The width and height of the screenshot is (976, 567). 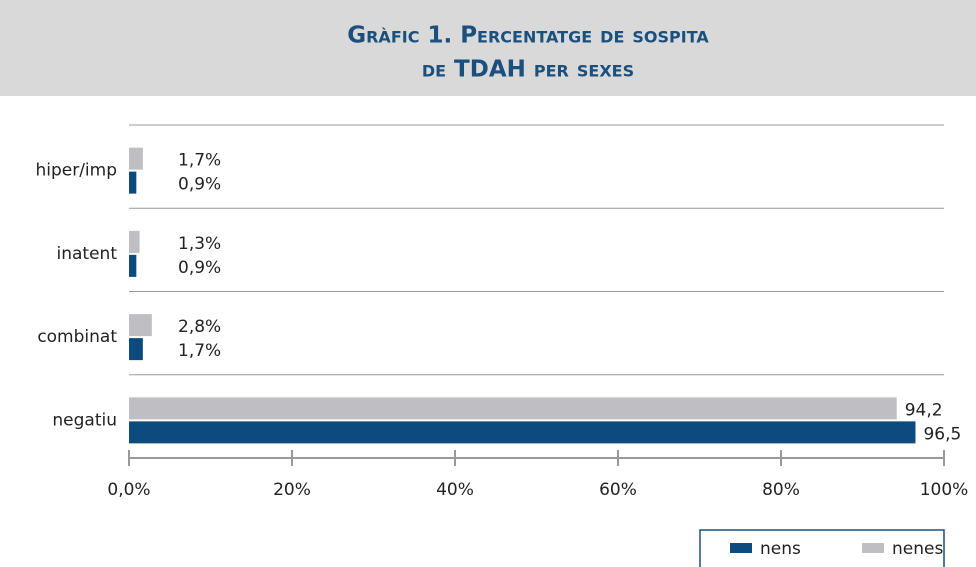 What do you see at coordinates (780, 549) in the screenshot?
I see `legend-label: nens` at bounding box center [780, 549].